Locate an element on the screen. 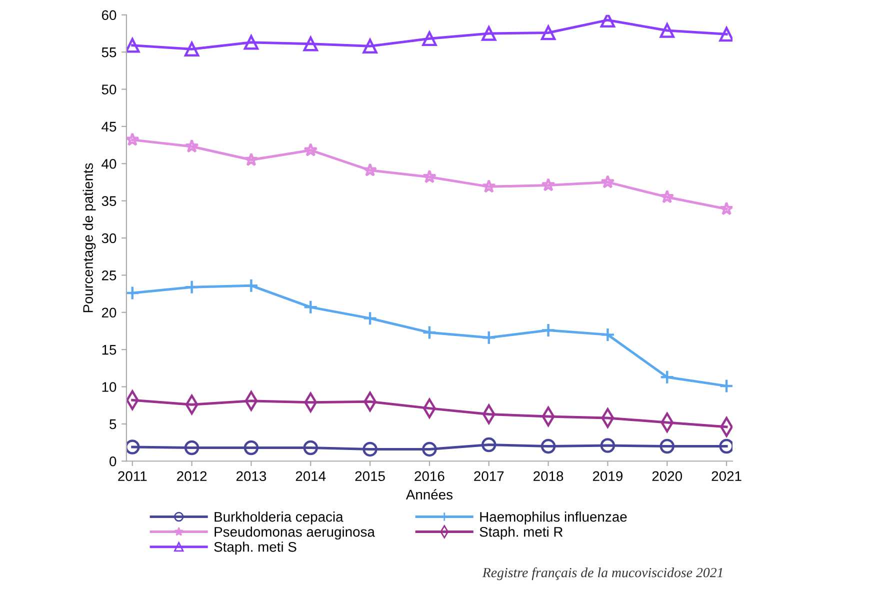  y-axis-title: Pourcentage de patients is located at coordinates (89, 237).